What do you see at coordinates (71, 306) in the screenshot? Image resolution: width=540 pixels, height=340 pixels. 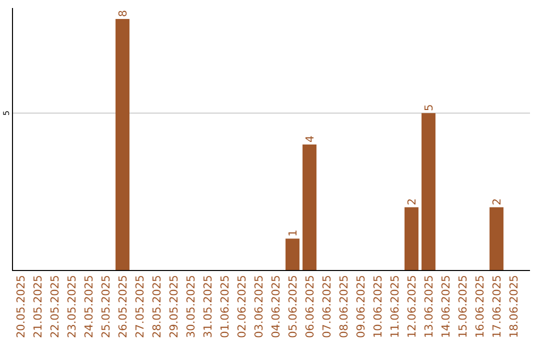 I see `x-tick-label: 23.05.2025` at bounding box center [71, 306].